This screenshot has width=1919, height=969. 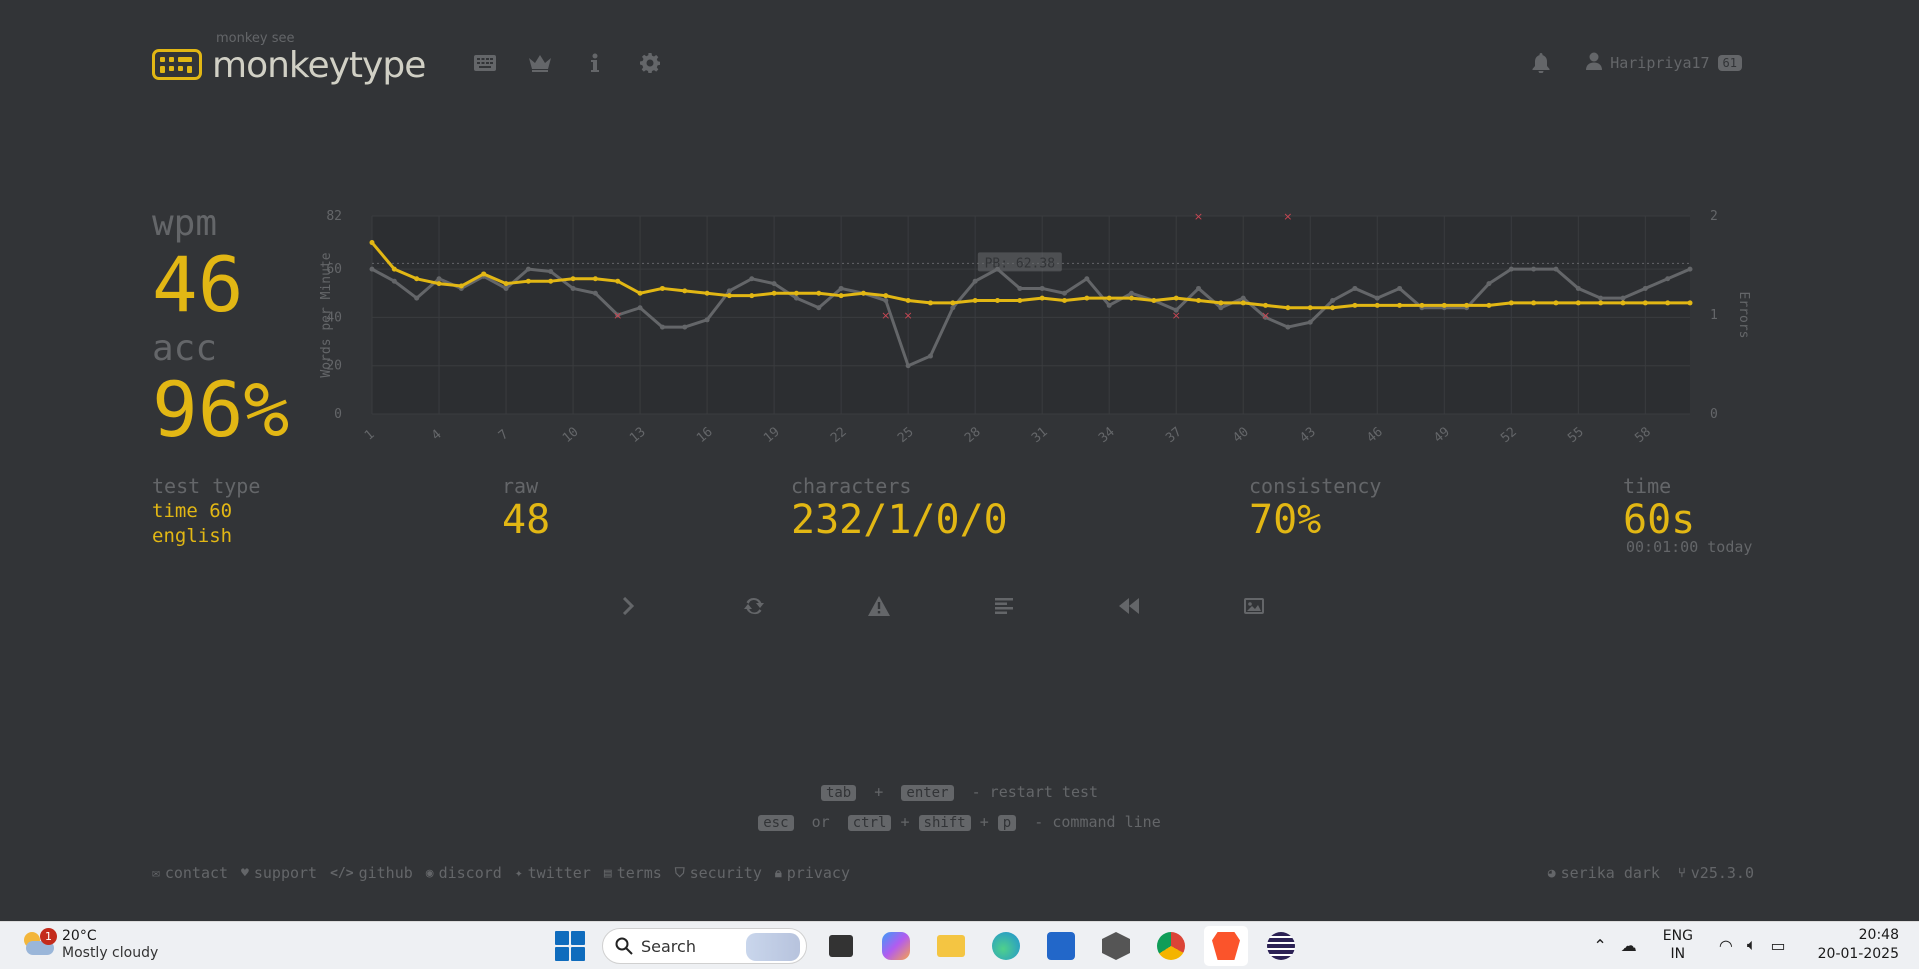 I want to click on x-tick-label: 46, so click(x=1375, y=436).